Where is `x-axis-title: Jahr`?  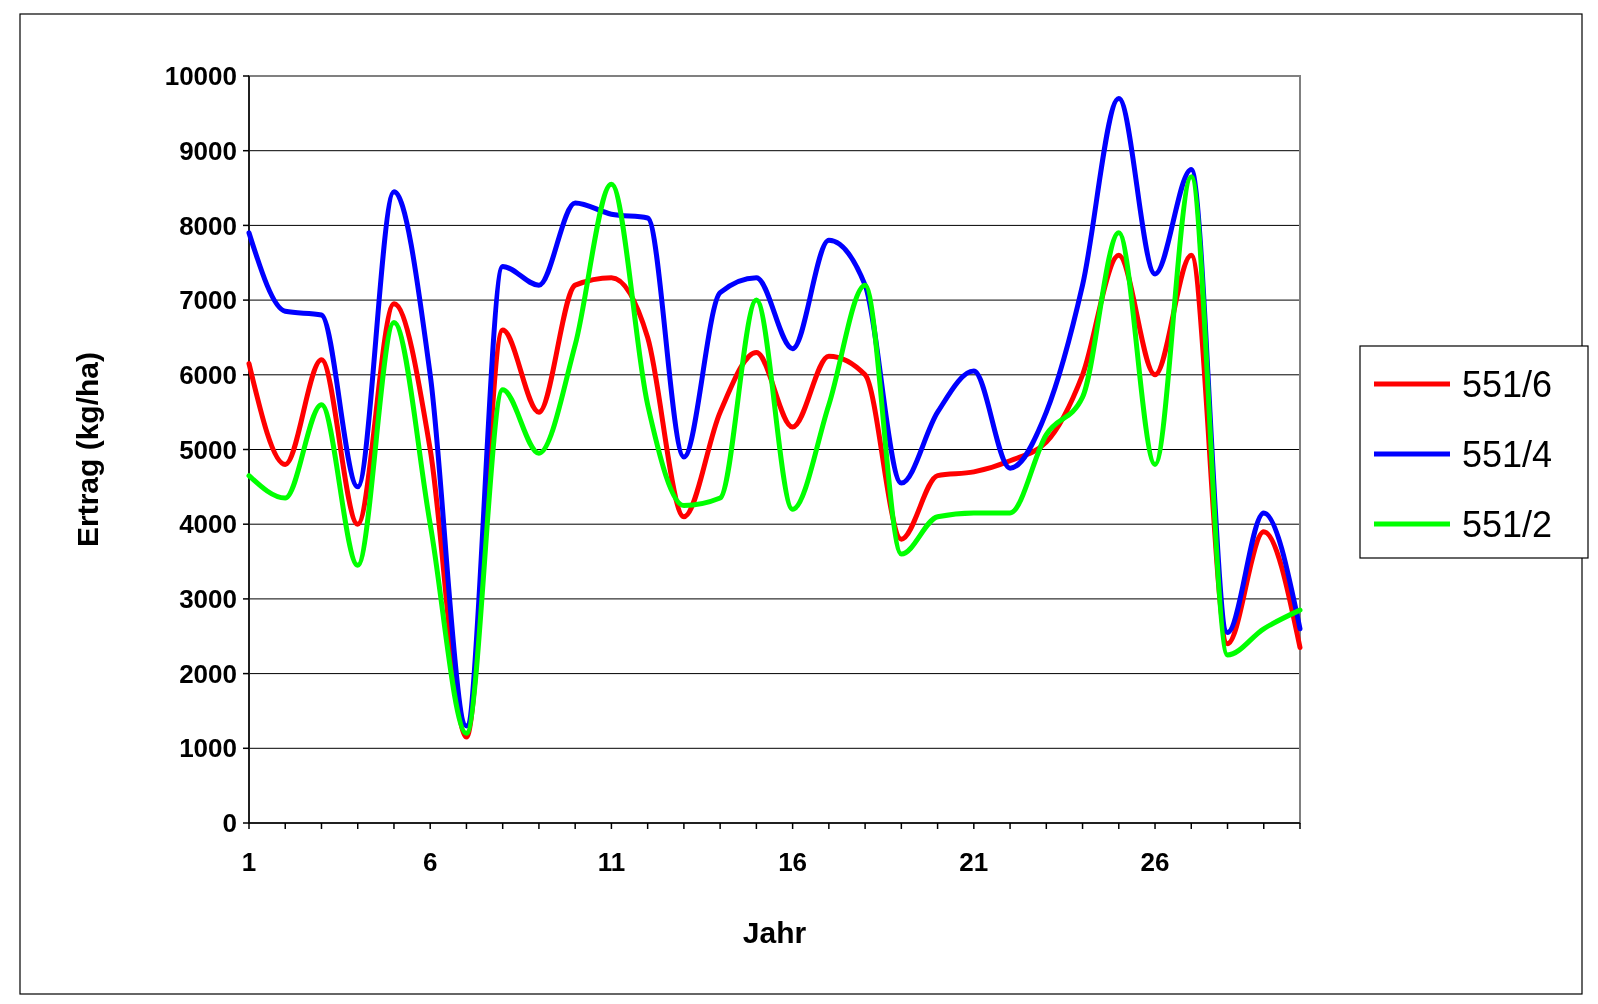 x-axis-title: Jahr is located at coordinates (774, 932).